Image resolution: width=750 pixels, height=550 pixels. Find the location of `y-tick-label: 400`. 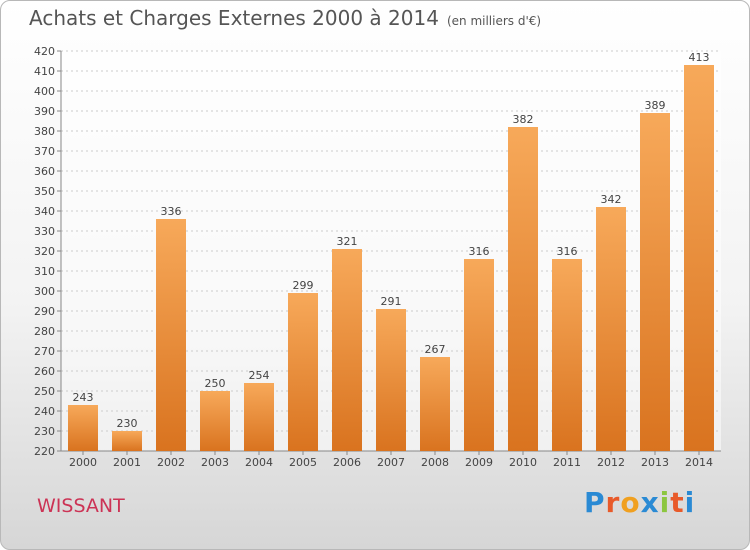

y-tick-label: 400 is located at coordinates (44, 91).